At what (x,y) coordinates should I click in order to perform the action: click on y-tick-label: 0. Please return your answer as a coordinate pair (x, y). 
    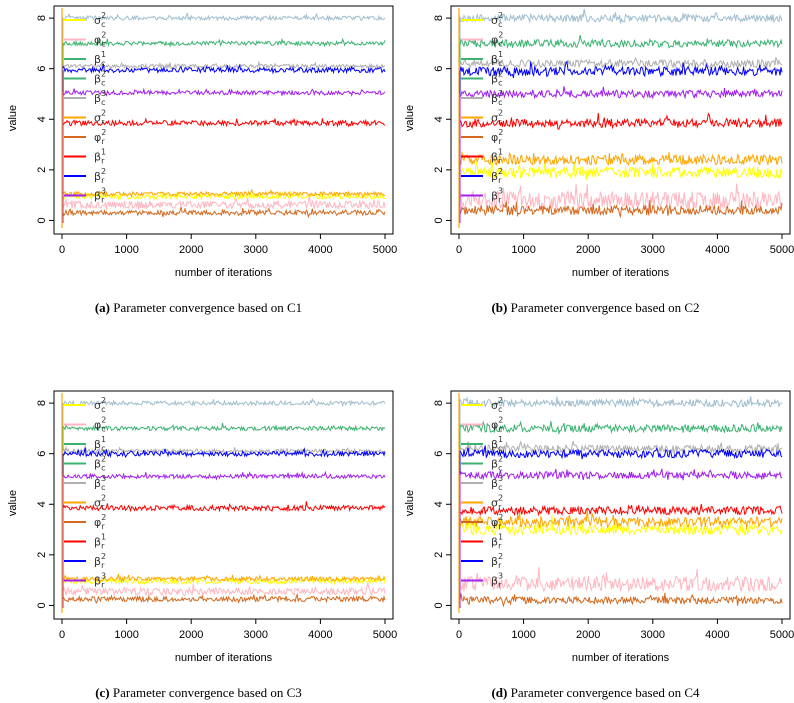
    Looking at the image, I should click on (439, 605).